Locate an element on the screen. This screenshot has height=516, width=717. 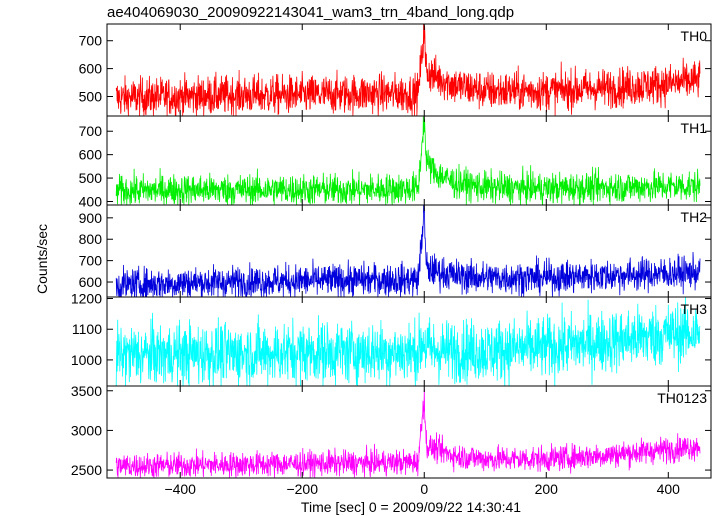
panel-label: TH0 is located at coordinates (694, 36).